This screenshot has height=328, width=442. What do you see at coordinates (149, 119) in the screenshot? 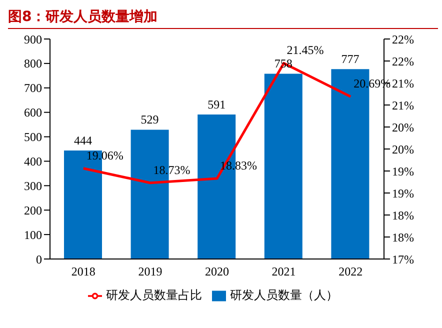
I see `data-label: 529` at bounding box center [149, 119].